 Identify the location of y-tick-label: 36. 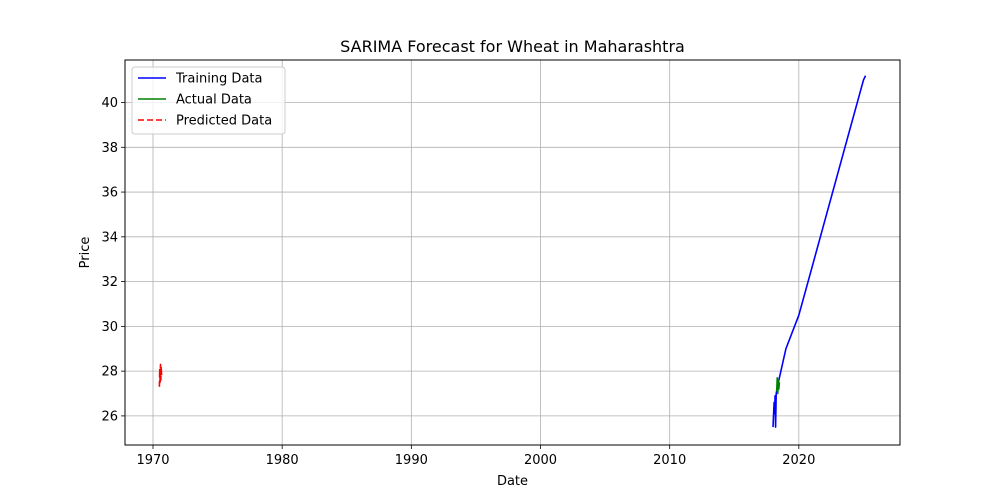
(109, 193).